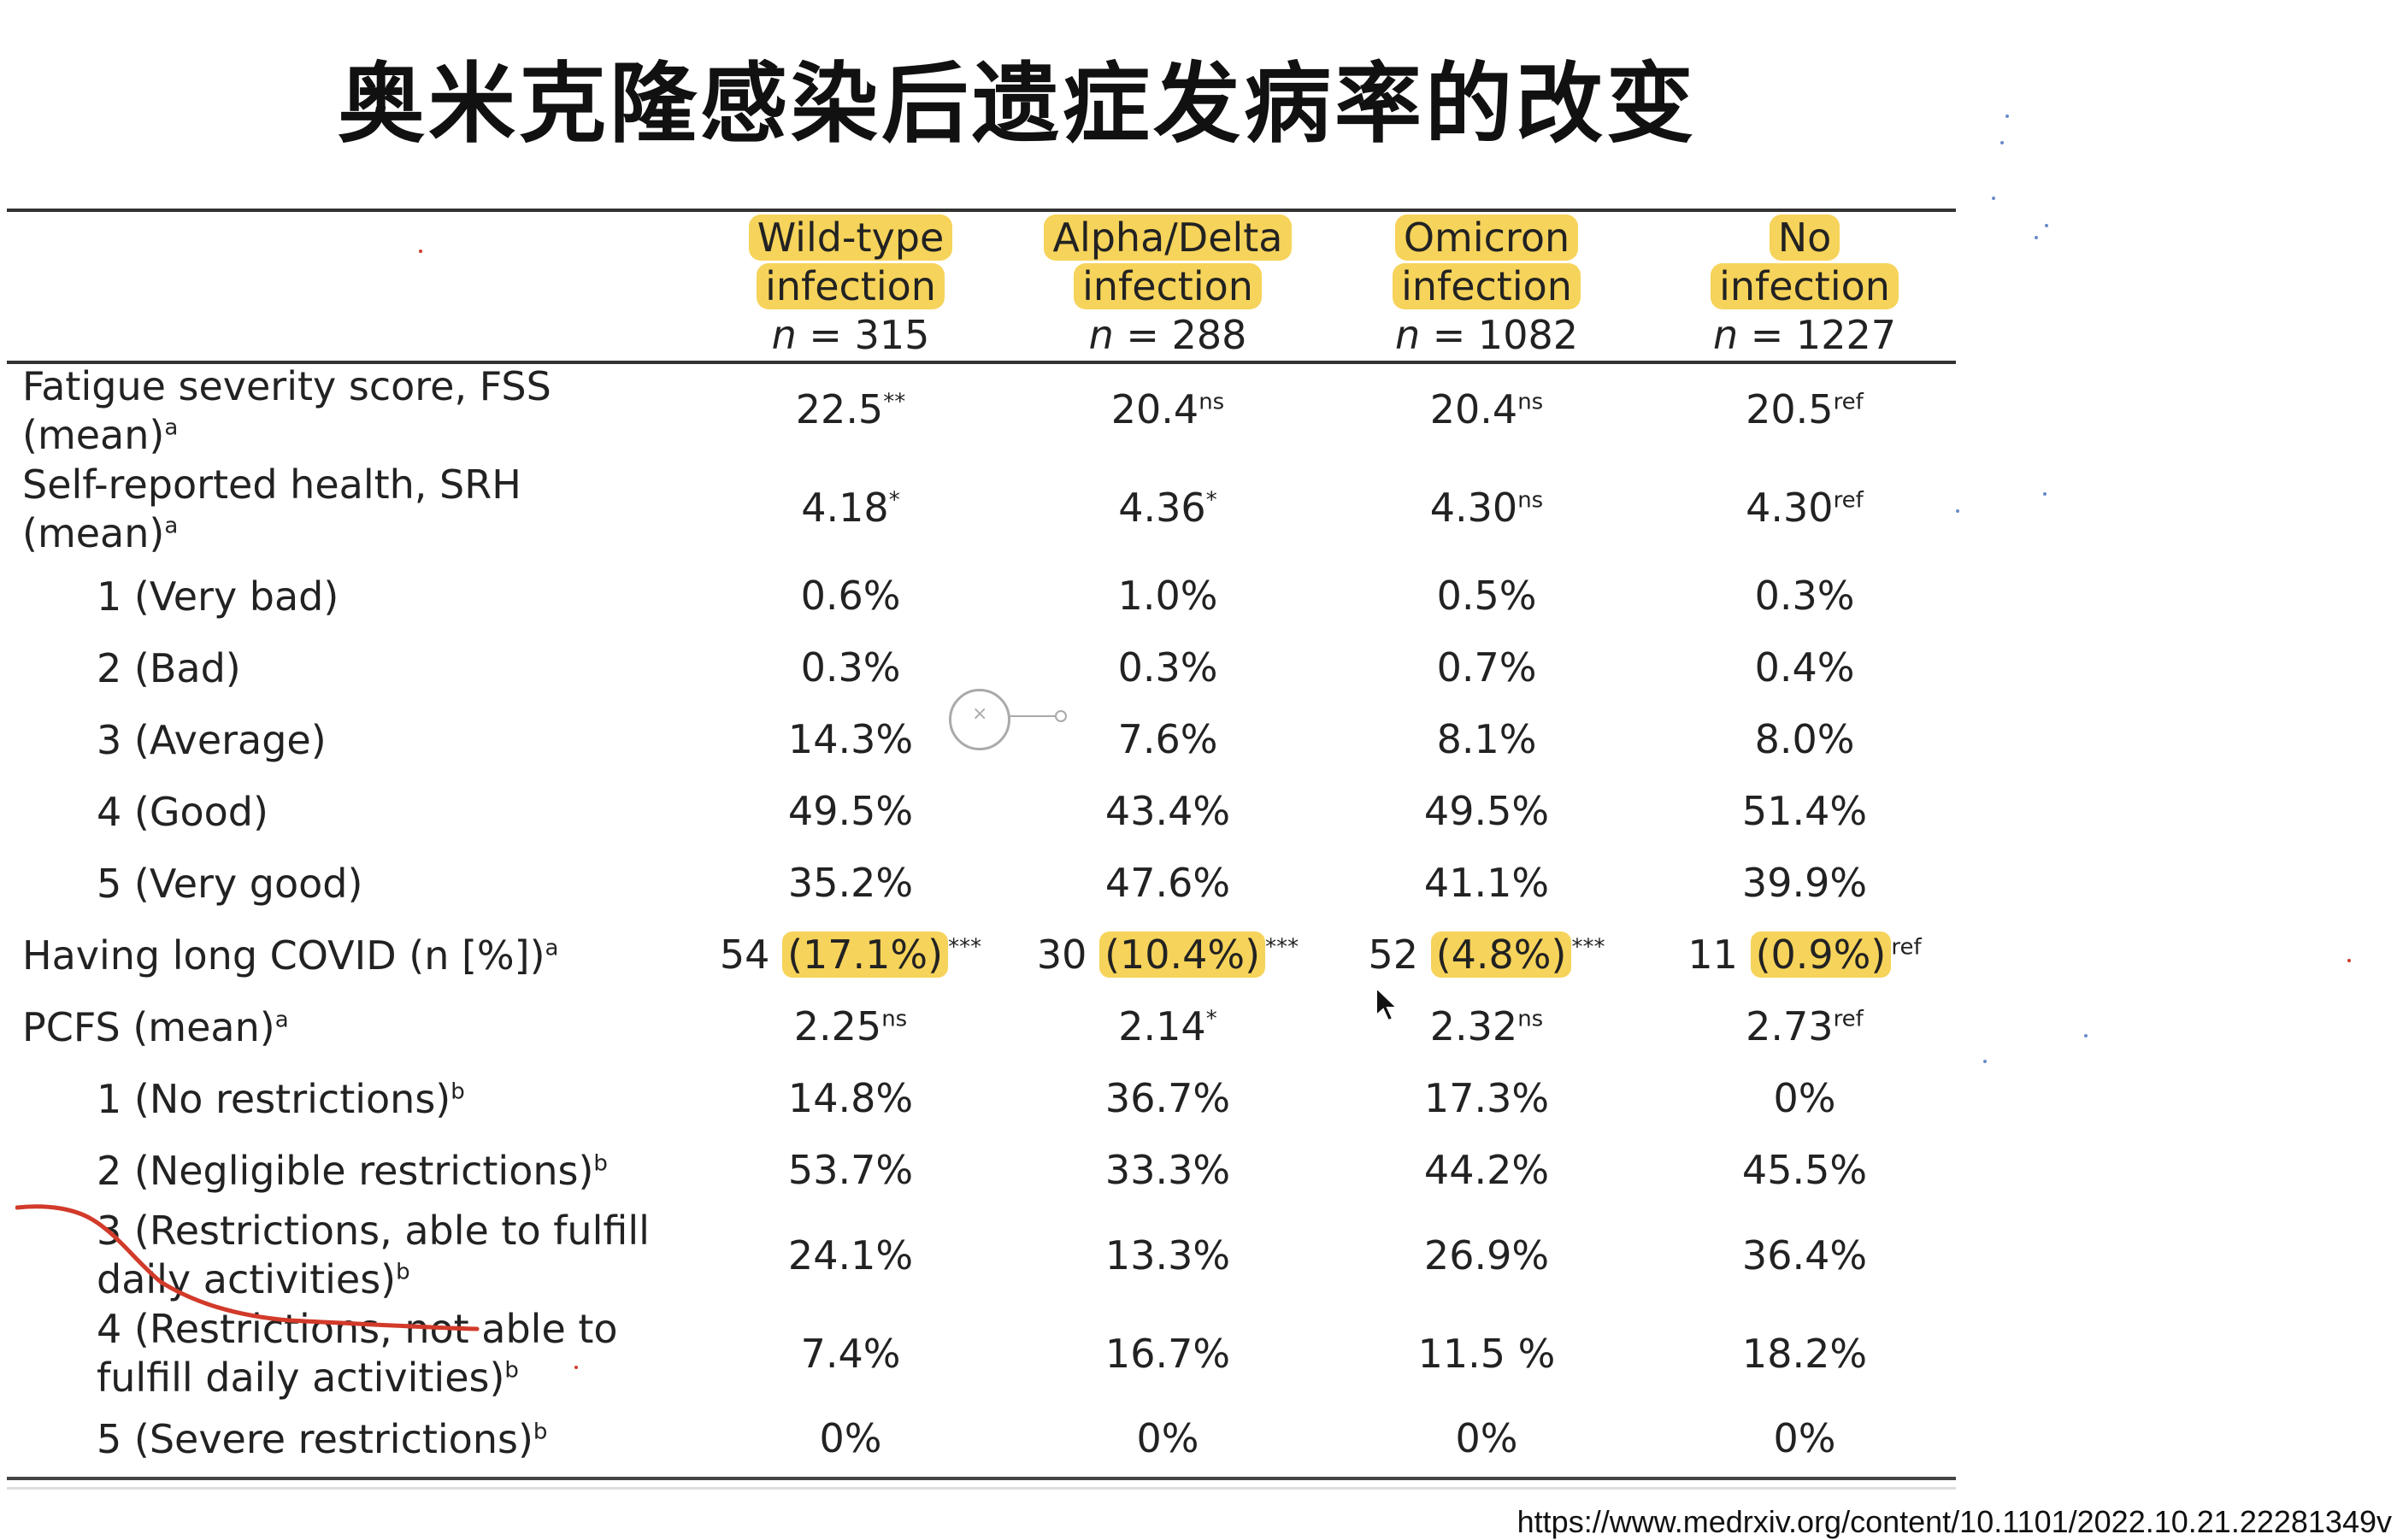 The width and height of the screenshot is (2397, 1540). I want to click on table-bottom-shadow, so click(982, 1488).